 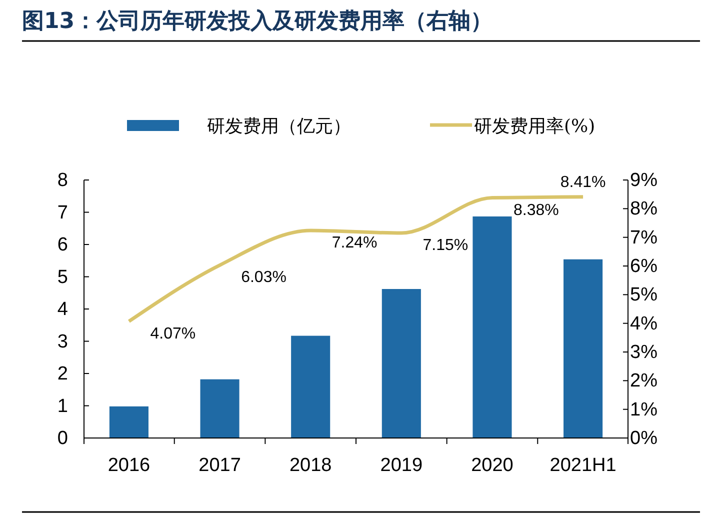 What do you see at coordinates (62, 213) in the screenshot?
I see `y-tick-label: 7` at bounding box center [62, 213].